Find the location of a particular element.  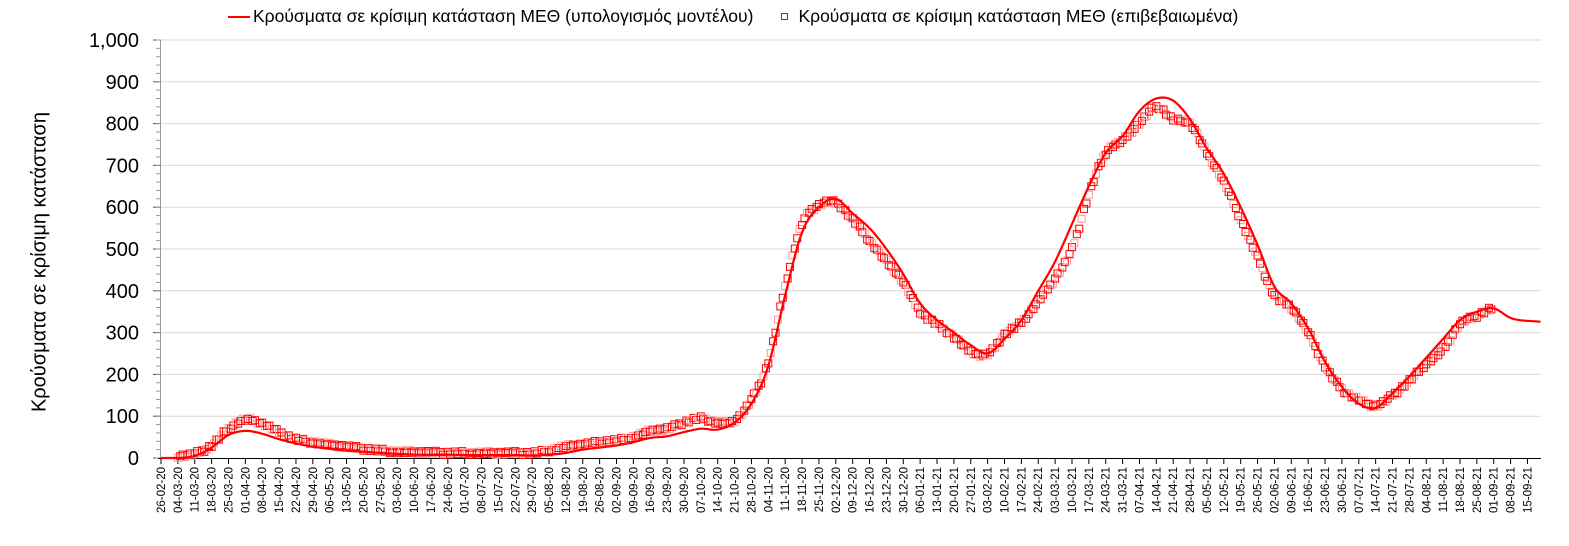

y-axis: 0 100 200 300 400 500 600 700 800 900 1,000 is located at coordinates (125, 250).